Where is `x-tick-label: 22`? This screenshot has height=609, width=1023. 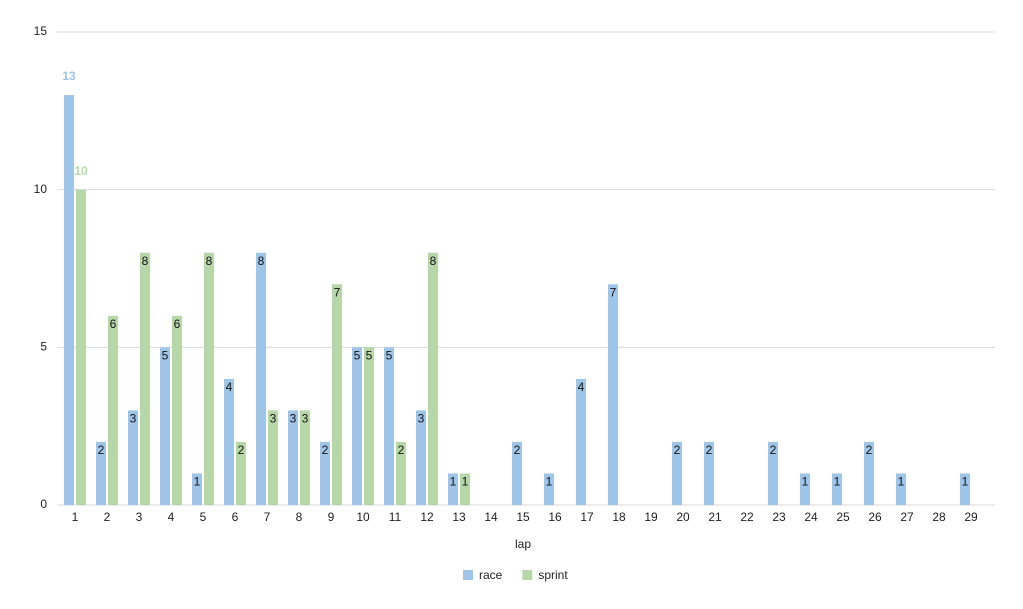 x-tick-label: 22 is located at coordinates (747, 517).